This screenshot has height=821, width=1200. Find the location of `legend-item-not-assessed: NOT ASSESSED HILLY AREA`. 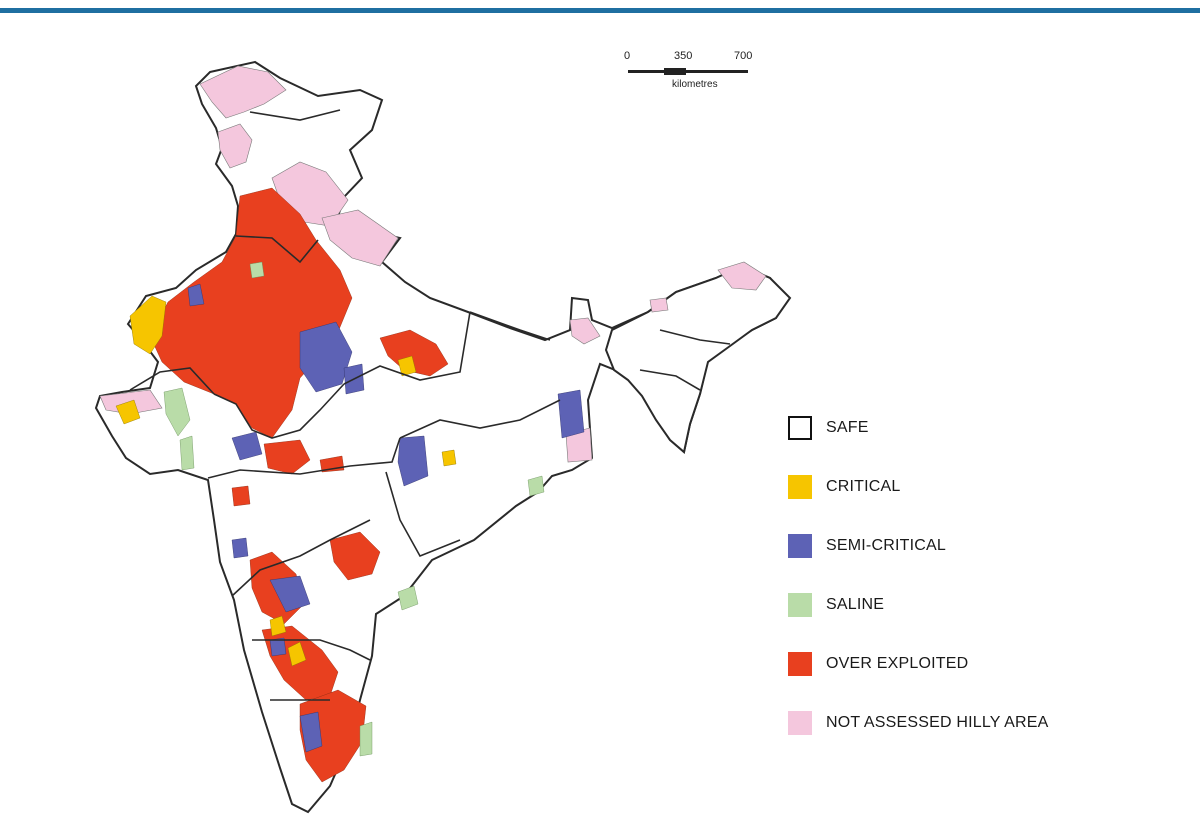

legend-item-not-assessed: NOT ASSESSED HILLY AREA is located at coordinates (938, 723).